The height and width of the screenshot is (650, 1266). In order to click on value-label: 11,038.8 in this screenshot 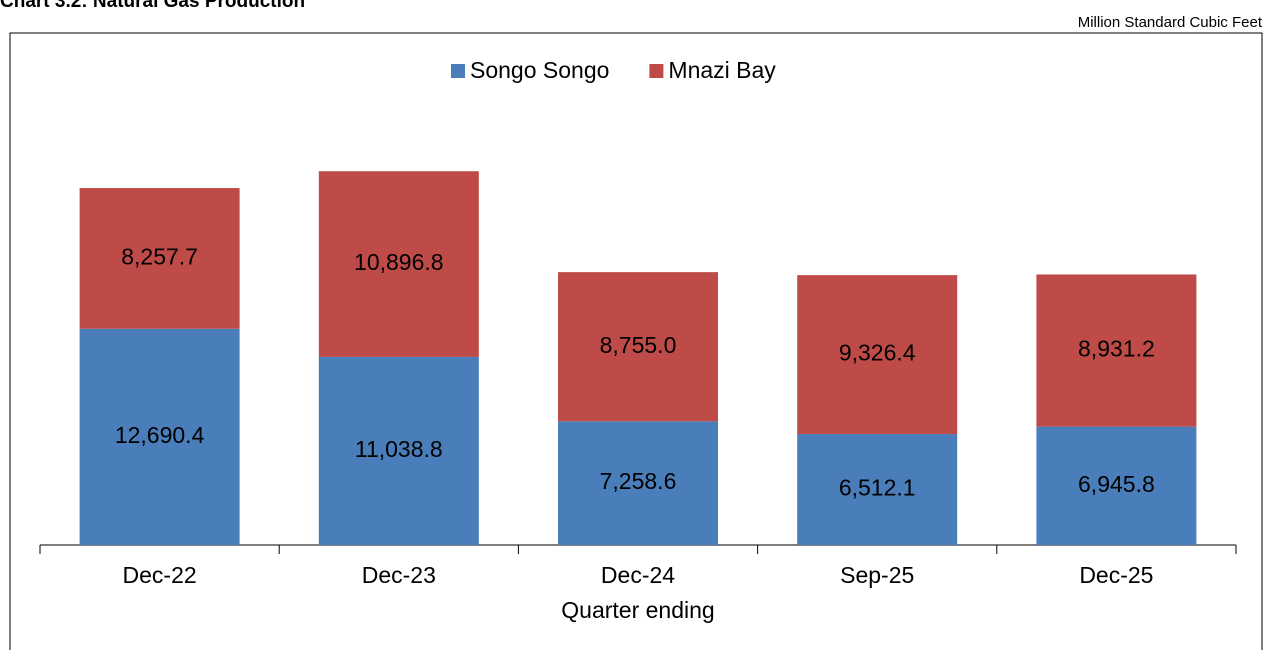, I will do `click(399, 449)`.